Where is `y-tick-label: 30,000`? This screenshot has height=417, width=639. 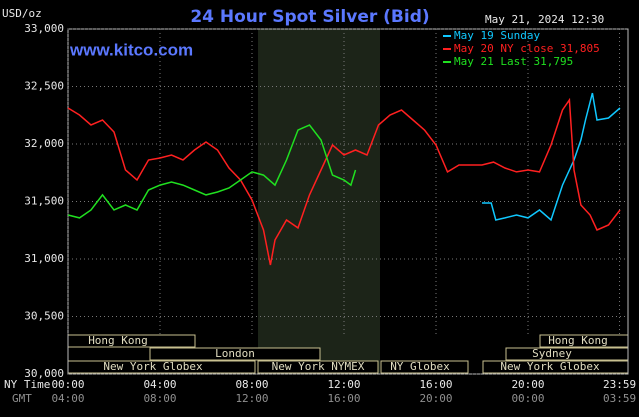
y-tick-label: 30,000 is located at coordinates (44, 373).